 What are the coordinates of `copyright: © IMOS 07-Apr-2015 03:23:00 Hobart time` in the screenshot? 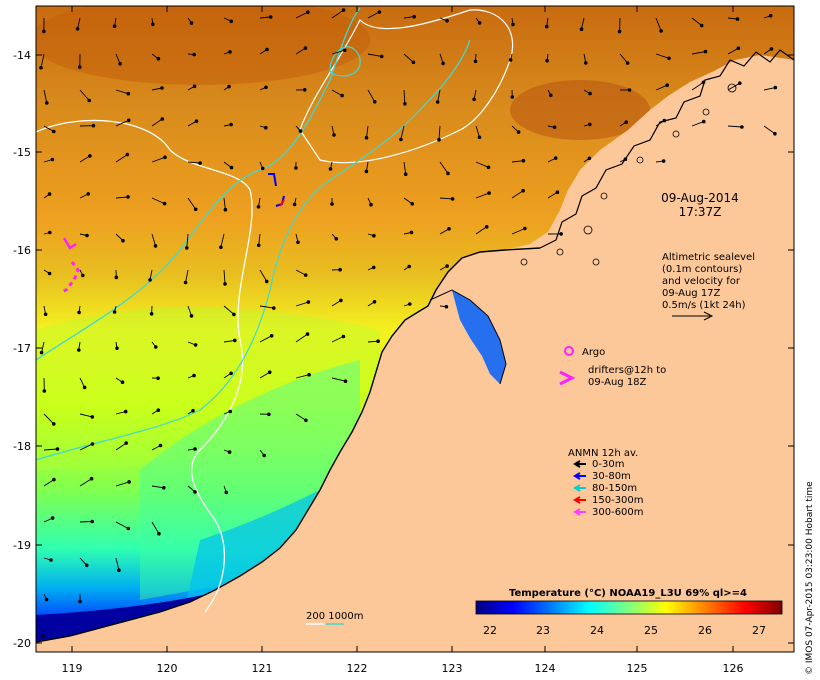 It's located at (810, 578).